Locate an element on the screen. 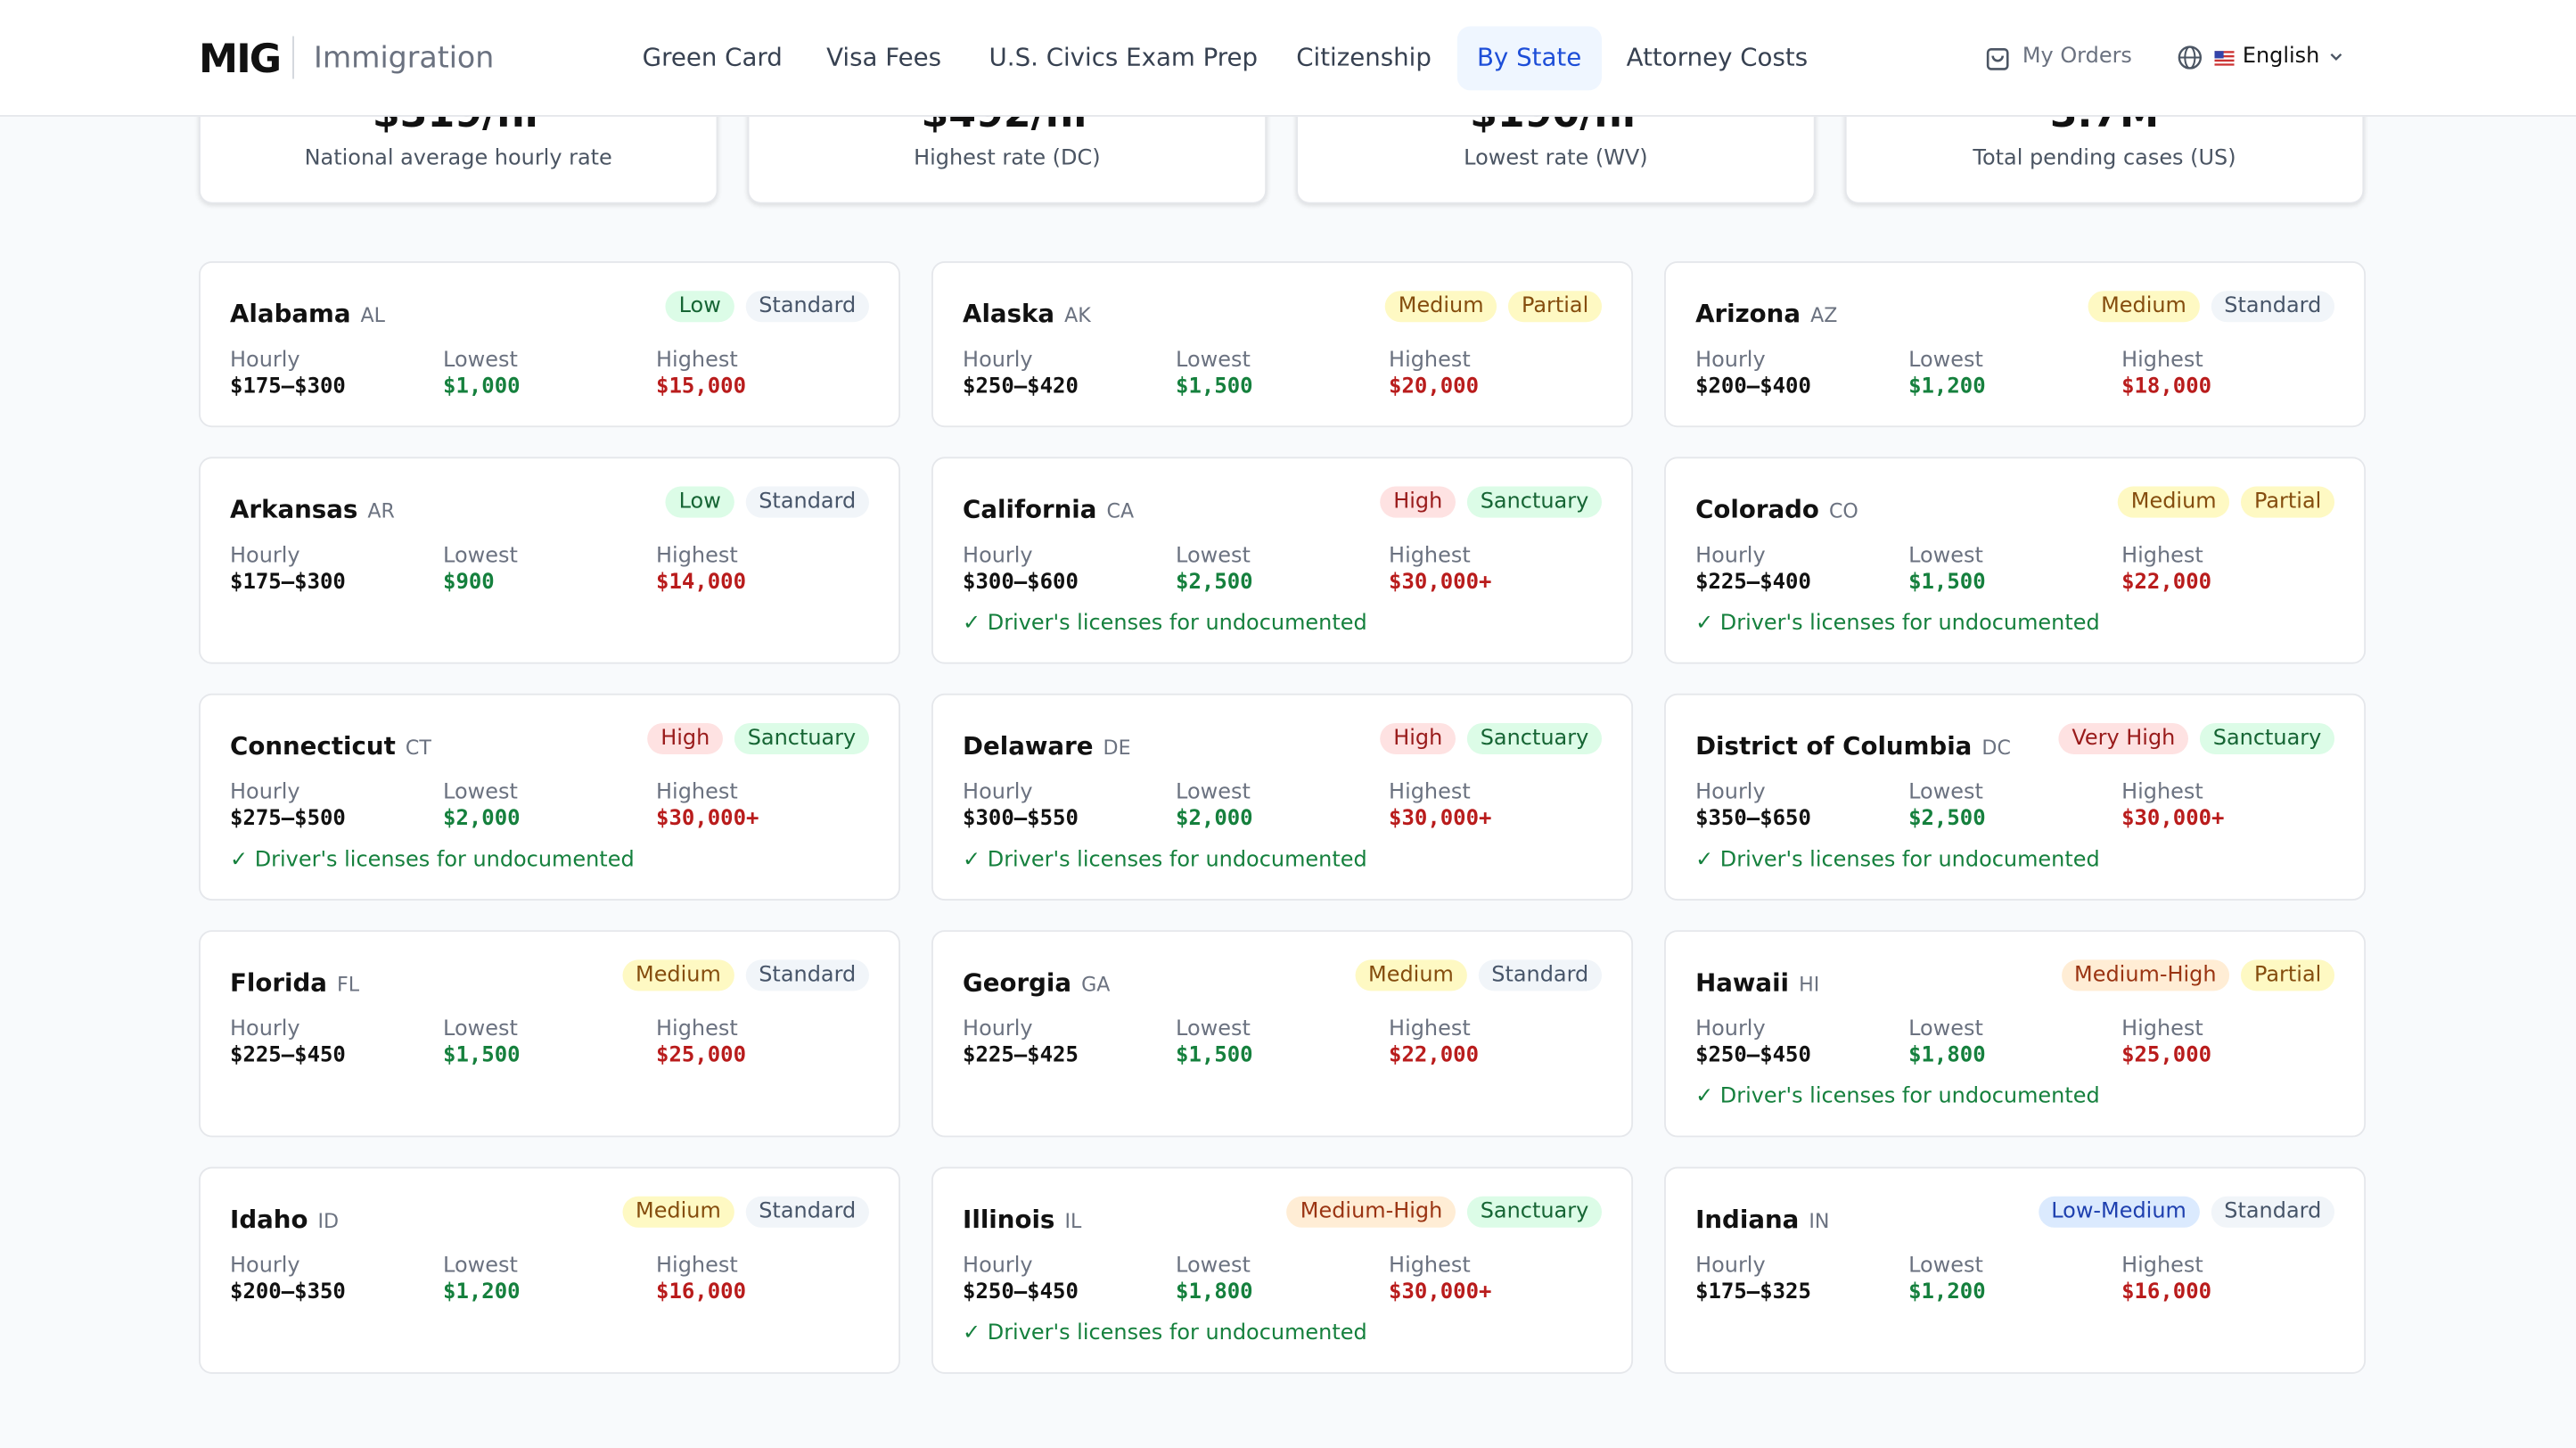  stat-col: Lowest $2,500 is located at coordinates (2015, 805).